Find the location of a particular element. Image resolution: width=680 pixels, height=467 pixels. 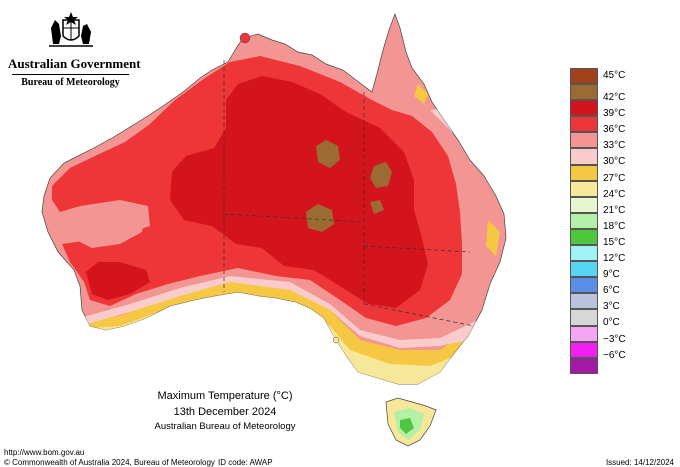

legend-label: 21°C is located at coordinates (614, 210).